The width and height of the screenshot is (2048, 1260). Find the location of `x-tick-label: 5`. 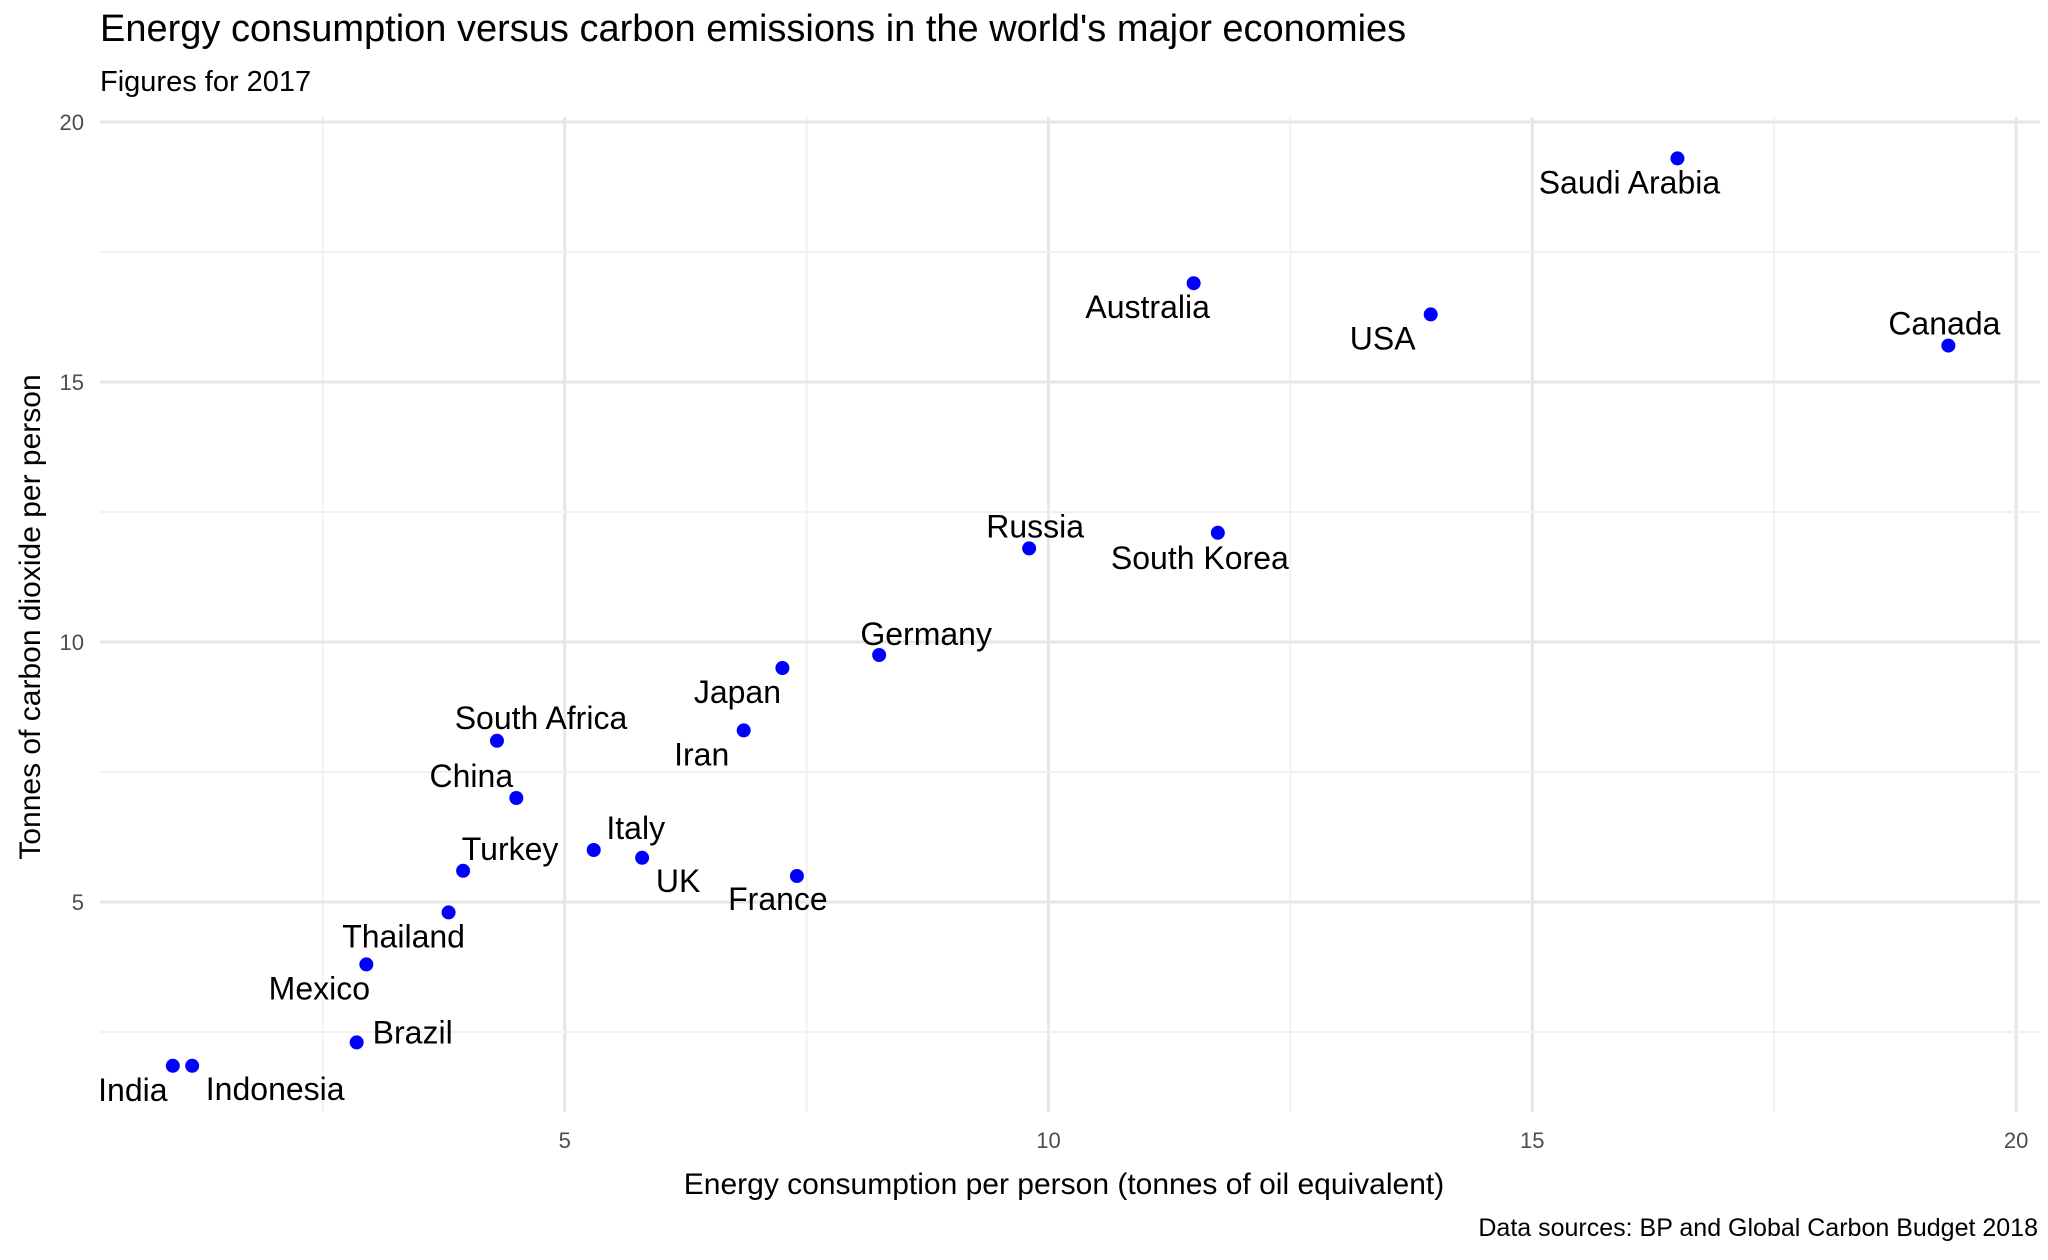

x-tick-label: 5 is located at coordinates (565, 1140).